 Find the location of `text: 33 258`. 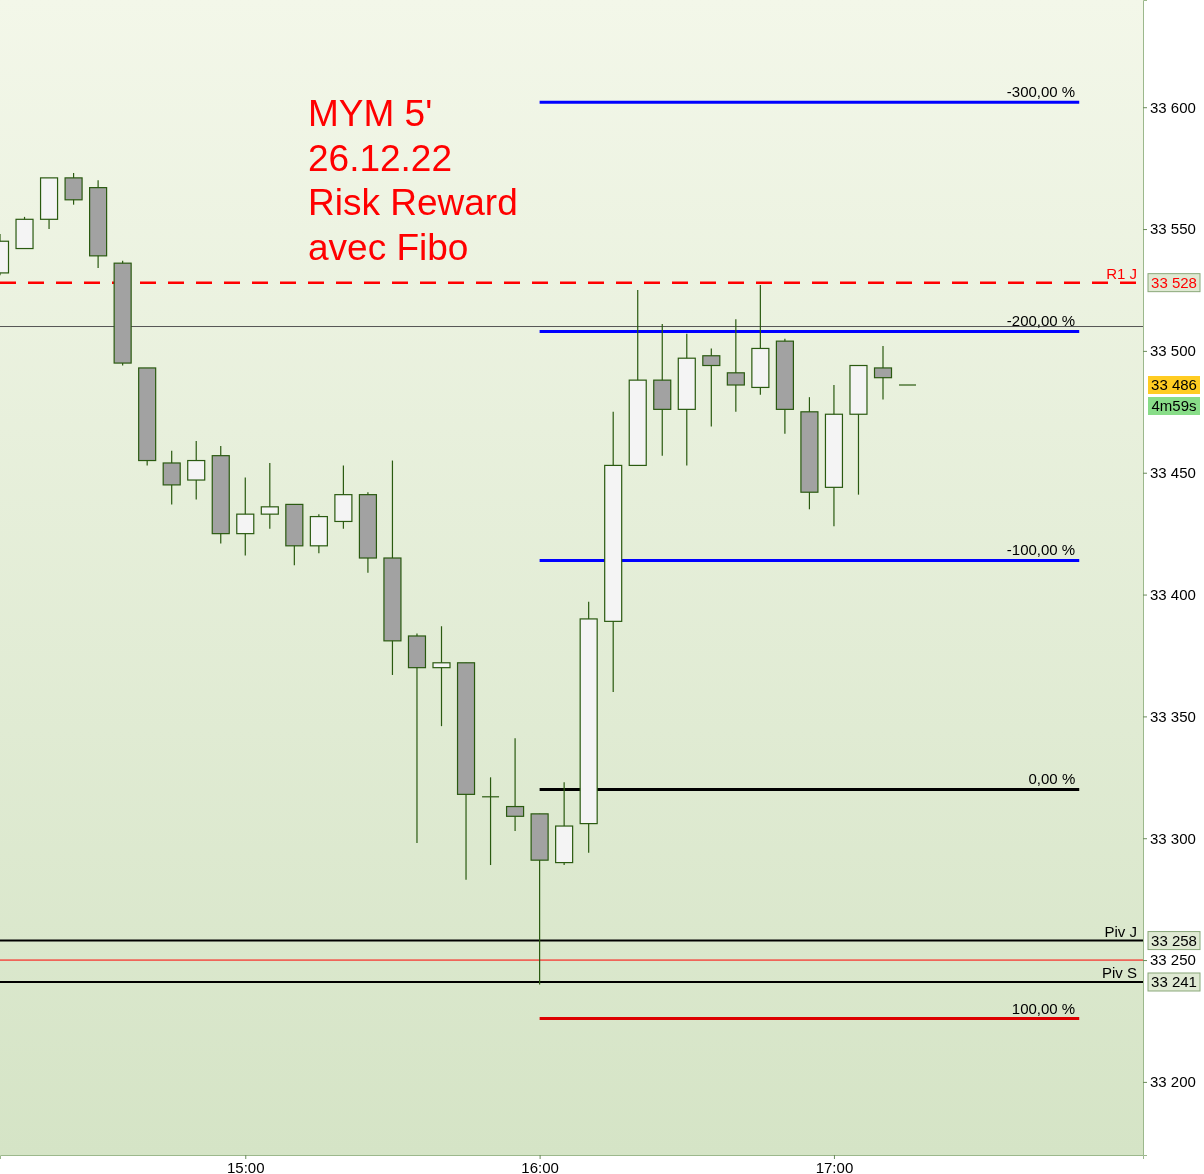

text: 33 258 is located at coordinates (1174, 940).